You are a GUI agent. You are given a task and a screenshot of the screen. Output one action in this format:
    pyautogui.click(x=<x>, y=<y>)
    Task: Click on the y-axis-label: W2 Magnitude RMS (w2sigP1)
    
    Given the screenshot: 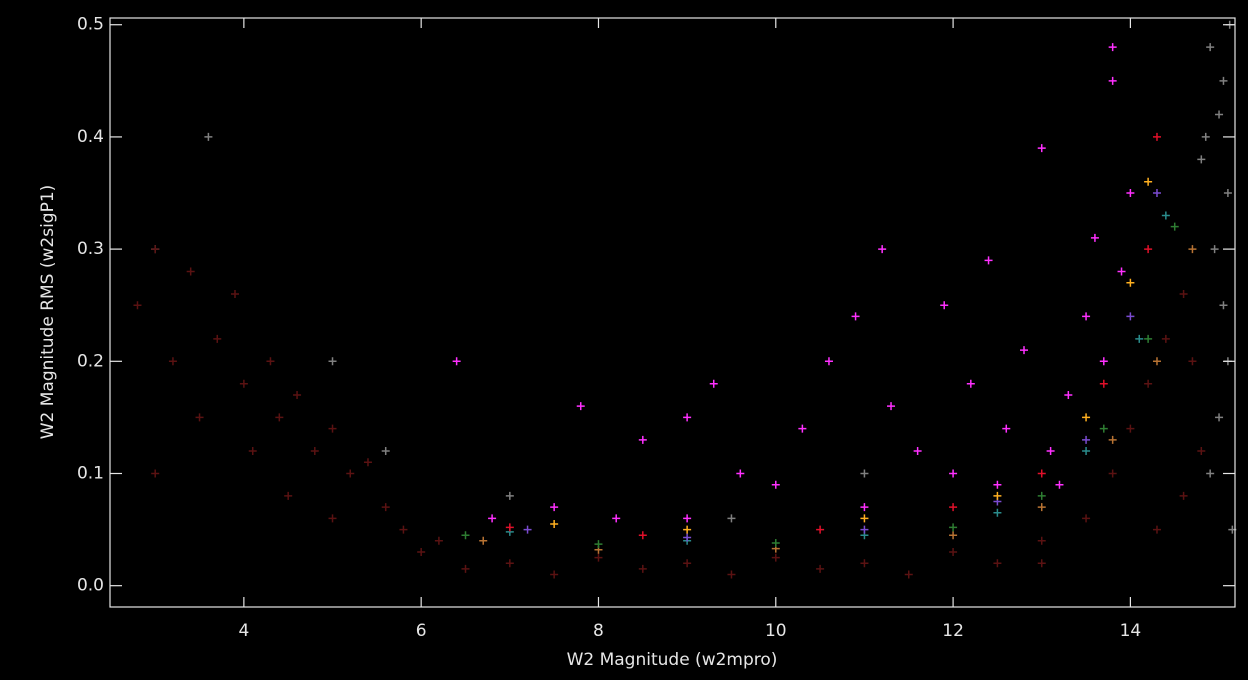 What is the action you would take?
    pyautogui.click(x=48, y=312)
    